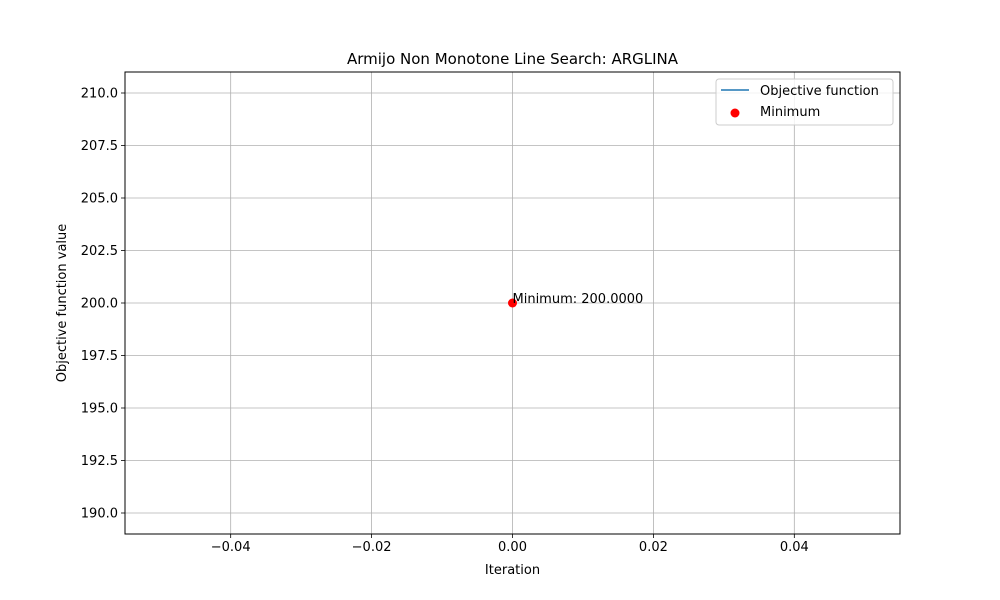  Describe the element at coordinates (99, 251) in the screenshot. I see `y-tick-label: 202.5` at that location.